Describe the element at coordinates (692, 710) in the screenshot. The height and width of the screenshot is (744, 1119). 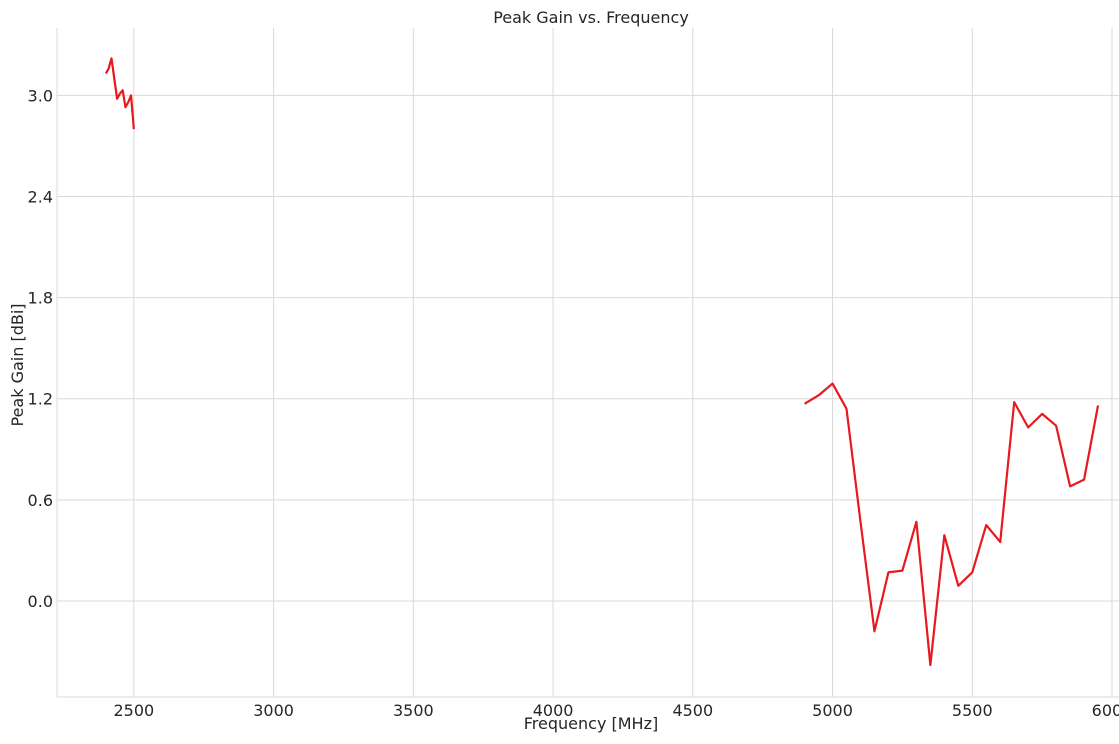
I see `x-tick-label: 4500` at that location.